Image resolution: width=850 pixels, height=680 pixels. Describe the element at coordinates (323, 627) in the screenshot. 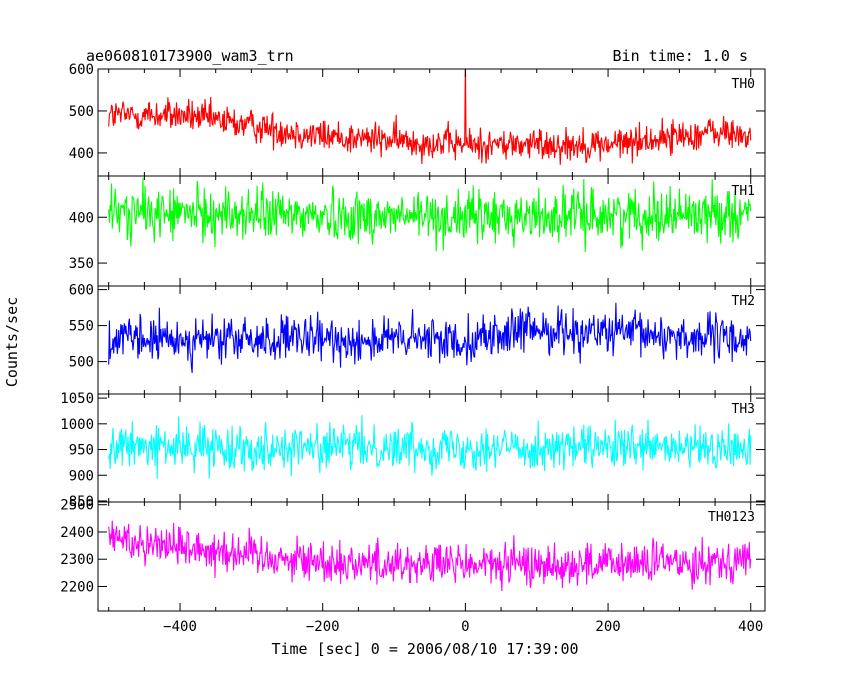

I see `x-tick-label: −200` at that location.